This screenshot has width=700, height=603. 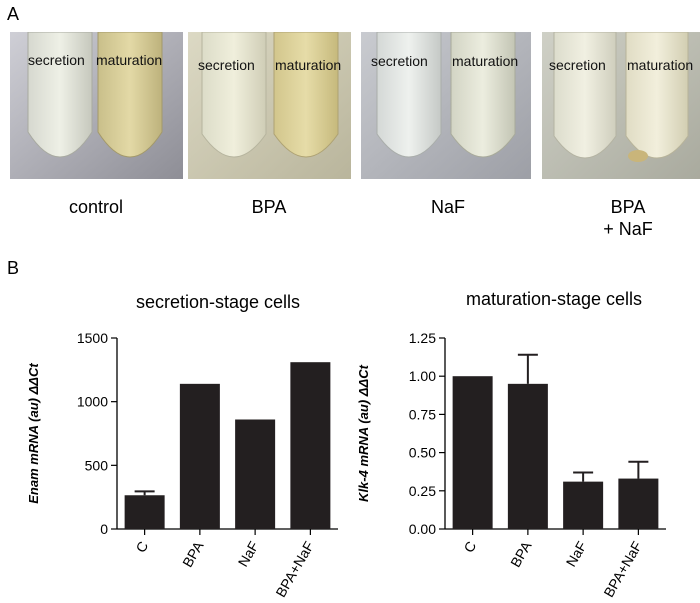 I want to click on y-tick-label: 1.25, so click(x=422, y=338).